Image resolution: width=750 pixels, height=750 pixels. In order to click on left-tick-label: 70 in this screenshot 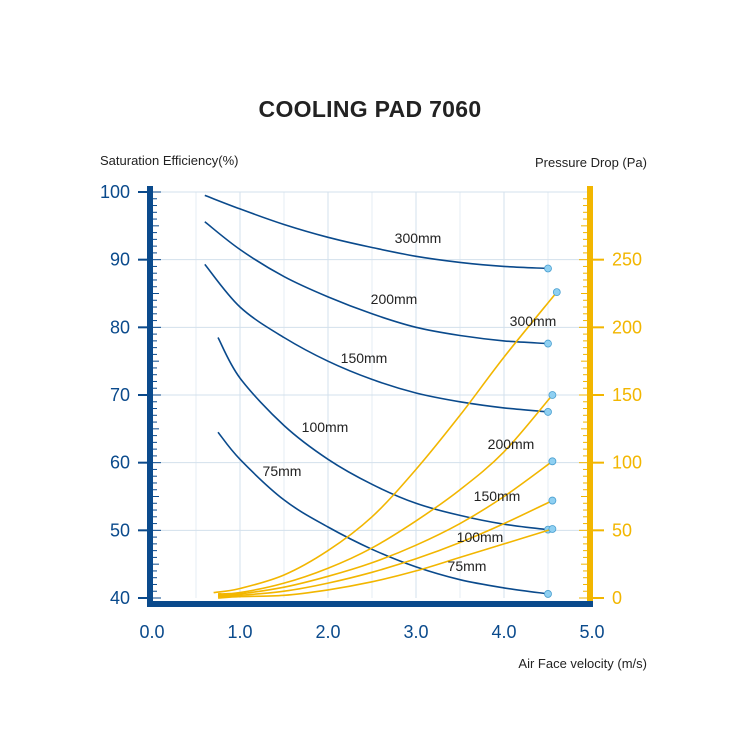, I will do `click(120, 395)`.